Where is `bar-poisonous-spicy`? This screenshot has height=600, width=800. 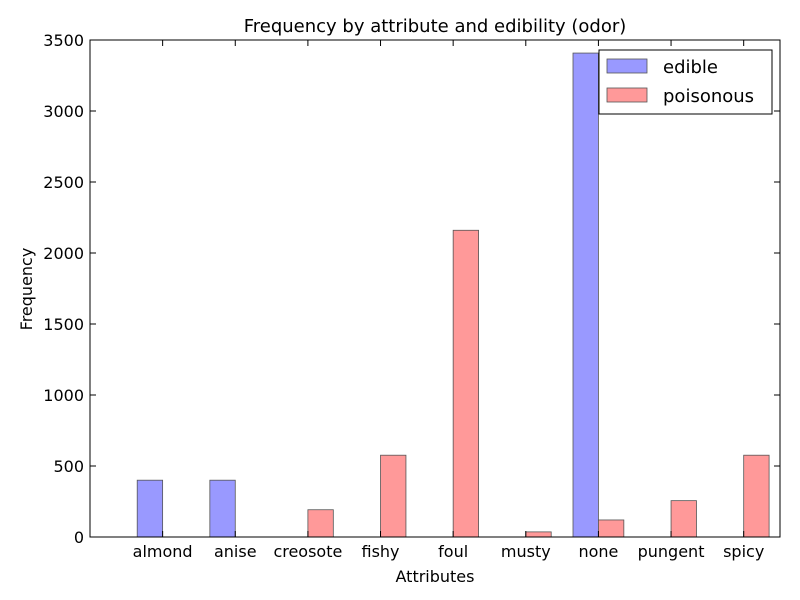
bar-poisonous-spicy is located at coordinates (756, 496).